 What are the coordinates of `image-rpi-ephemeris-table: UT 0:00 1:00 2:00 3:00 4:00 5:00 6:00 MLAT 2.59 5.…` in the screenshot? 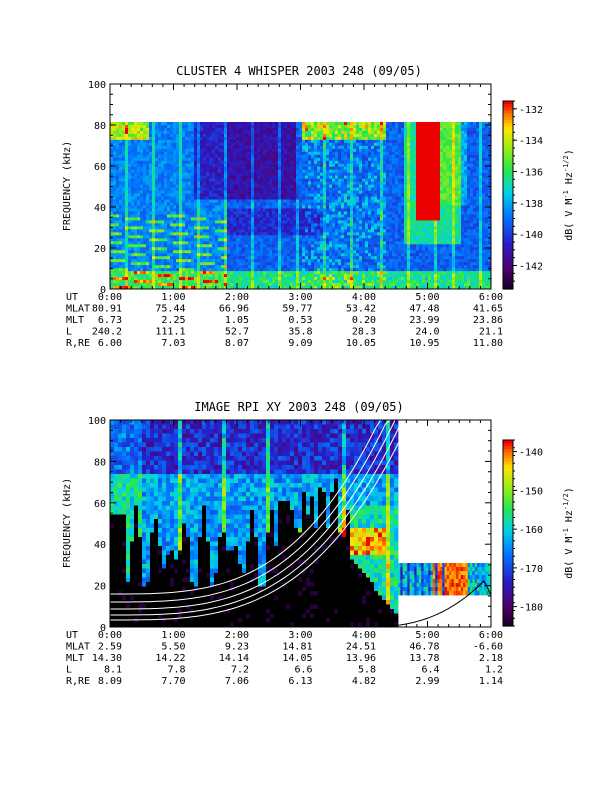 It's located at (284, 658).